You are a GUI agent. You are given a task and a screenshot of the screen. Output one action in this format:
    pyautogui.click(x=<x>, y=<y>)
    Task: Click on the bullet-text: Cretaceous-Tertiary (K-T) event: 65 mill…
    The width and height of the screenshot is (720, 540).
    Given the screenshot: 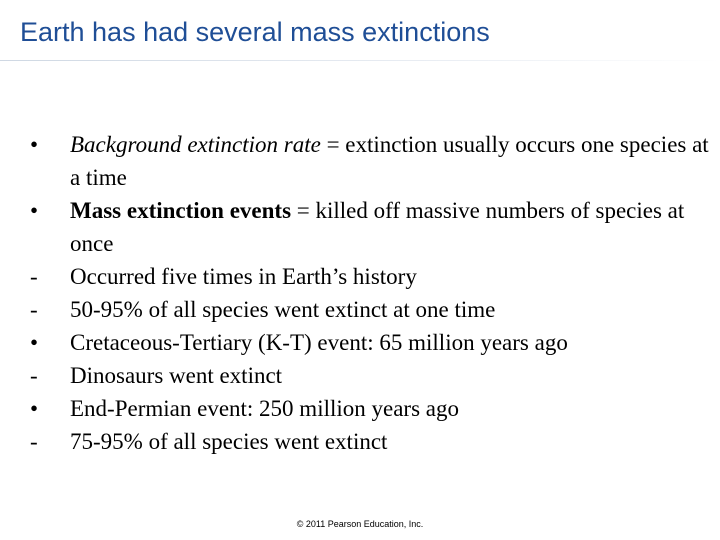 What is the action you would take?
    pyautogui.click(x=319, y=342)
    